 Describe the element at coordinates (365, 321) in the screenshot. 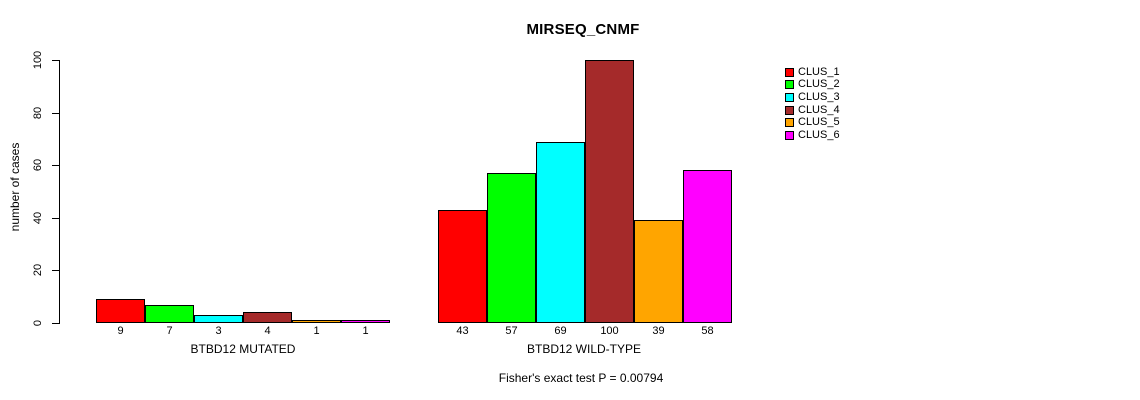

I see `bar-clus_6-group1` at that location.